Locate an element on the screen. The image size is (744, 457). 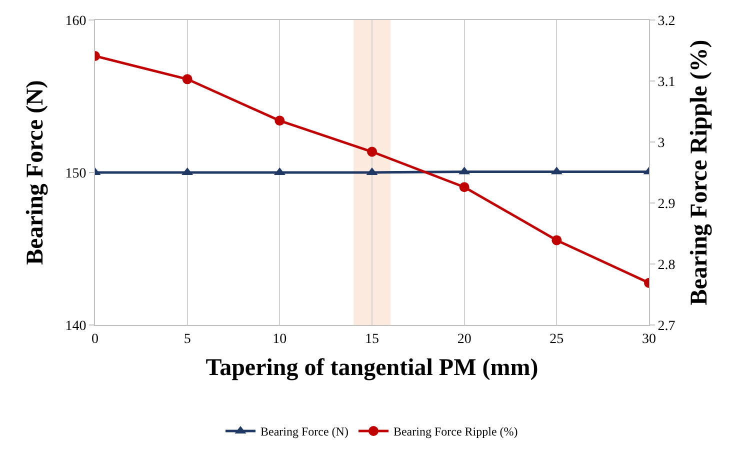
y-tick-label: 160 is located at coordinates (75, 21).